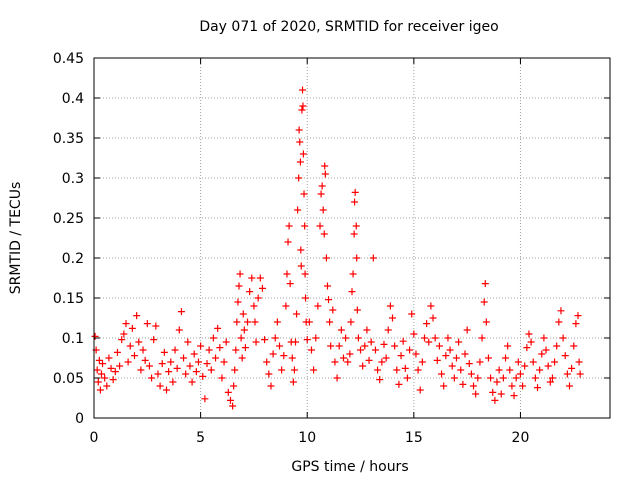 This screenshot has height=480, width=640. Describe the element at coordinates (521, 438) in the screenshot. I see `x-tick-label: 20` at that location.